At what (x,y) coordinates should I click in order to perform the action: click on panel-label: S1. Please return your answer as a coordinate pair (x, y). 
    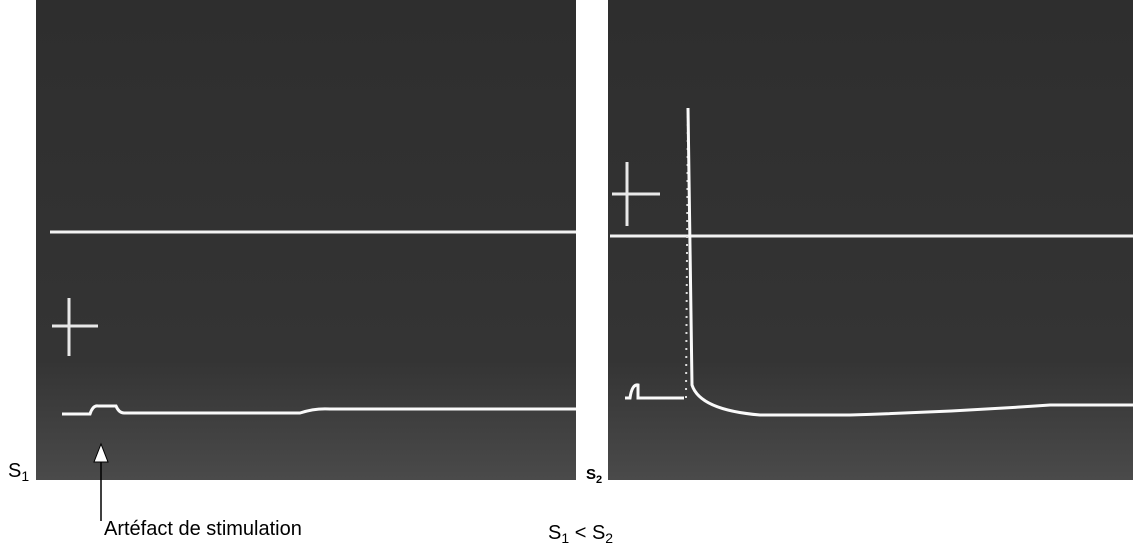
    Looking at the image, I should click on (18, 472).